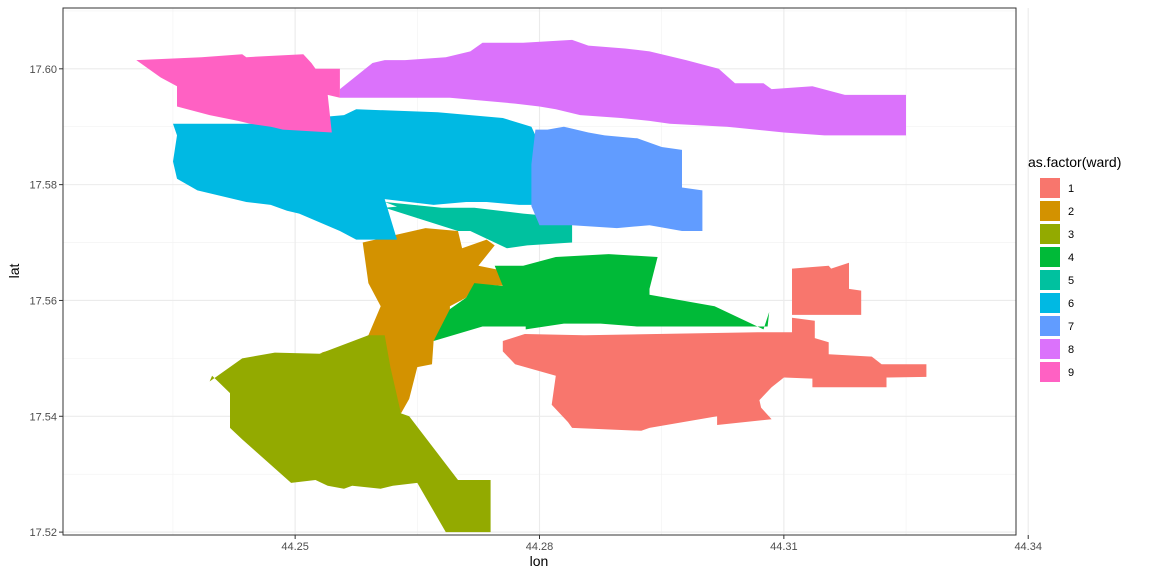 The height and width of the screenshot is (576, 1152). Describe the element at coordinates (1071, 281) in the screenshot. I see `legend-label-5: 5` at that location.